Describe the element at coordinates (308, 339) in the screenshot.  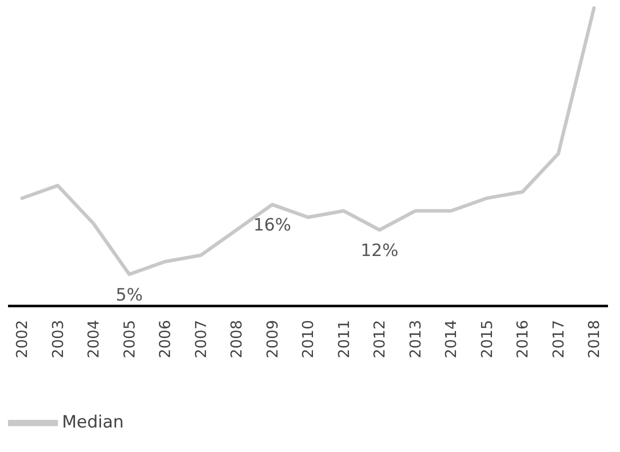
I see `x-tick-label: 2010` at that location.